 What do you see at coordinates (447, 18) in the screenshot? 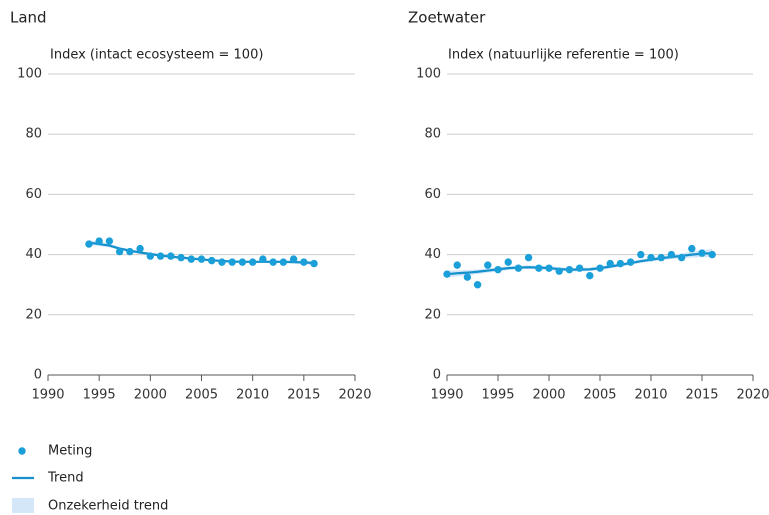
I see `panel-title: Zoetwater` at bounding box center [447, 18].